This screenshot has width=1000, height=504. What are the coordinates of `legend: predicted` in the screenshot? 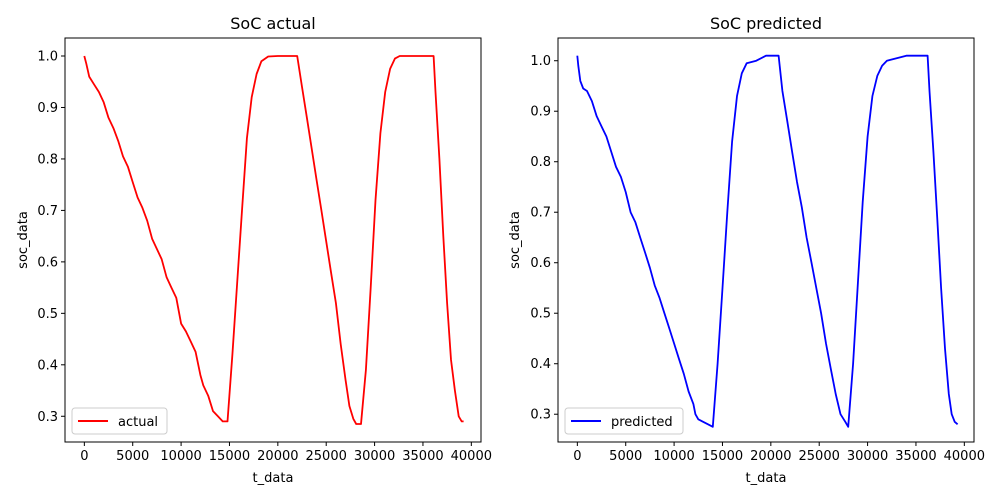 It's located at (624, 421).